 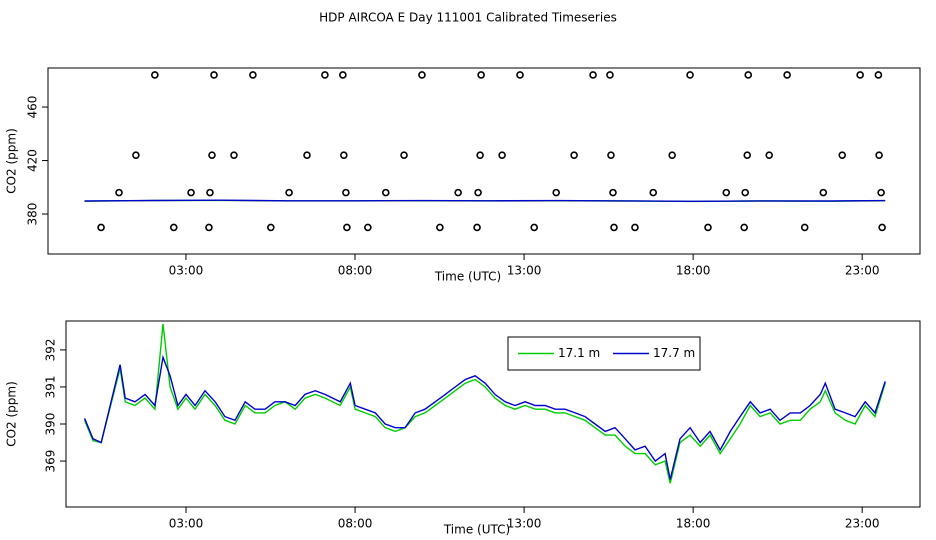 I want to click on y-tick-label: 390, so click(x=51, y=424).